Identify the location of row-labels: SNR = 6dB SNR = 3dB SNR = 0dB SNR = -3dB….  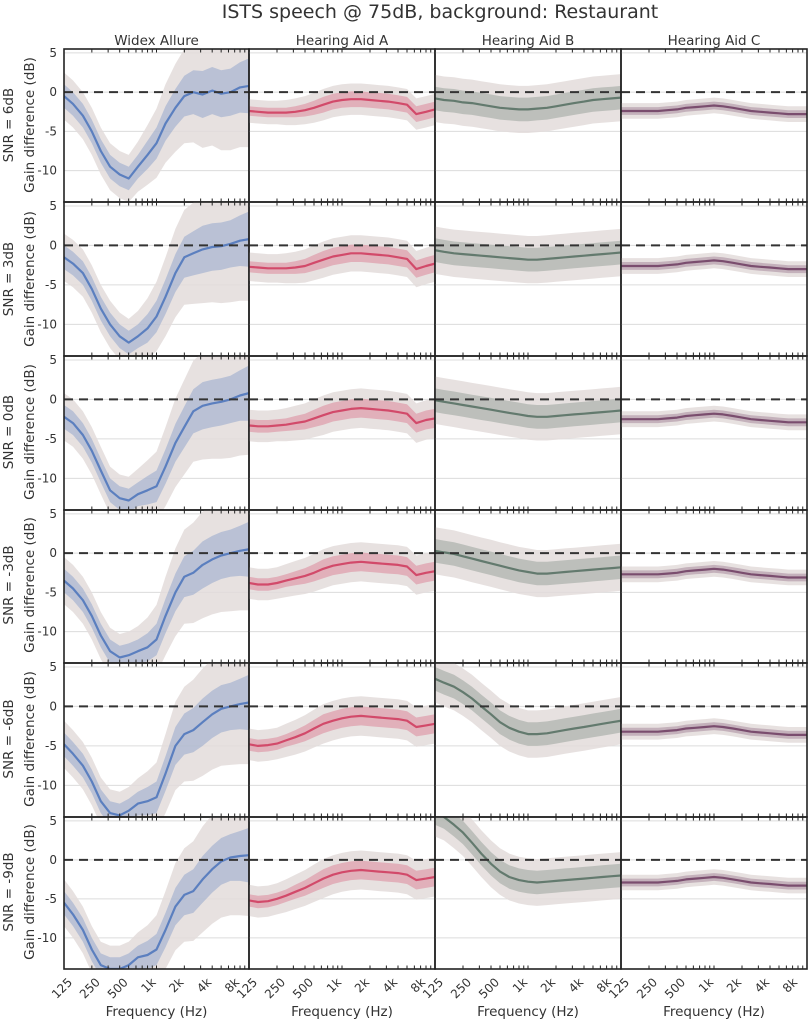
(9, 510).